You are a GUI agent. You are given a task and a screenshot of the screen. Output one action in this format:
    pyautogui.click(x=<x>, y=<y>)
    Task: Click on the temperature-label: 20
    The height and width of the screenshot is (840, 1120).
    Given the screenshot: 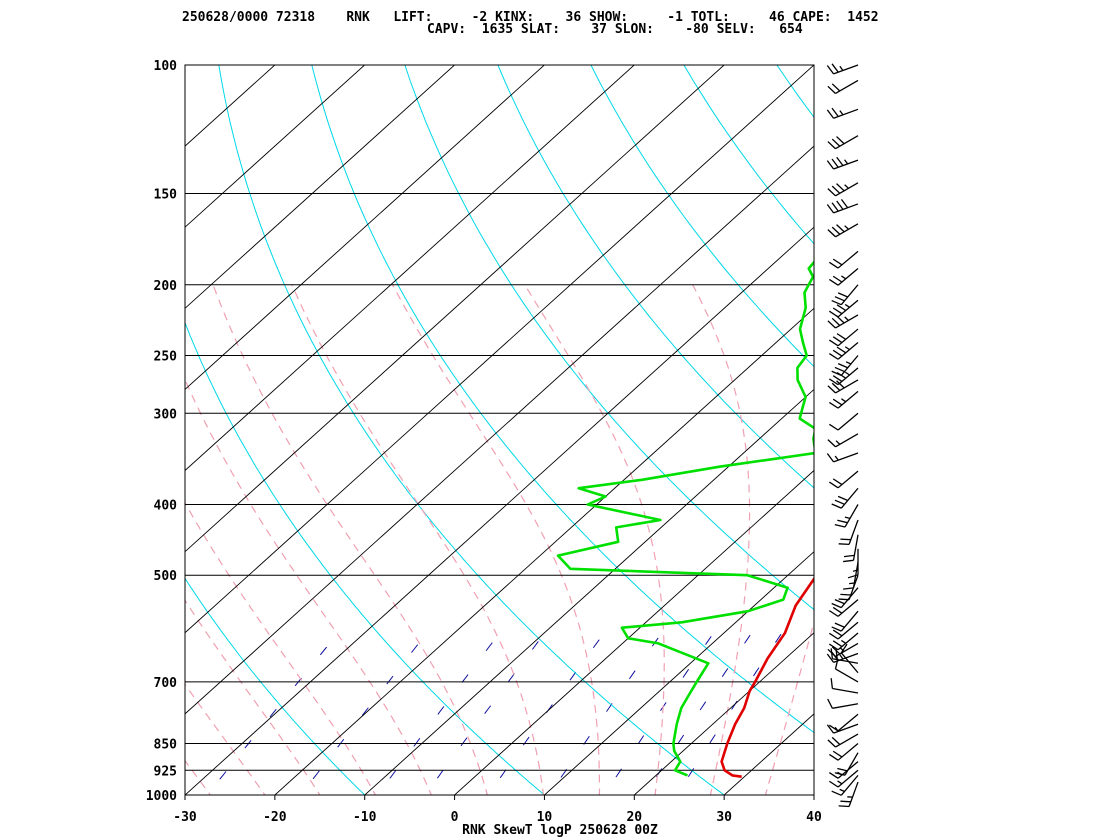 What is the action you would take?
    pyautogui.click(x=634, y=817)
    